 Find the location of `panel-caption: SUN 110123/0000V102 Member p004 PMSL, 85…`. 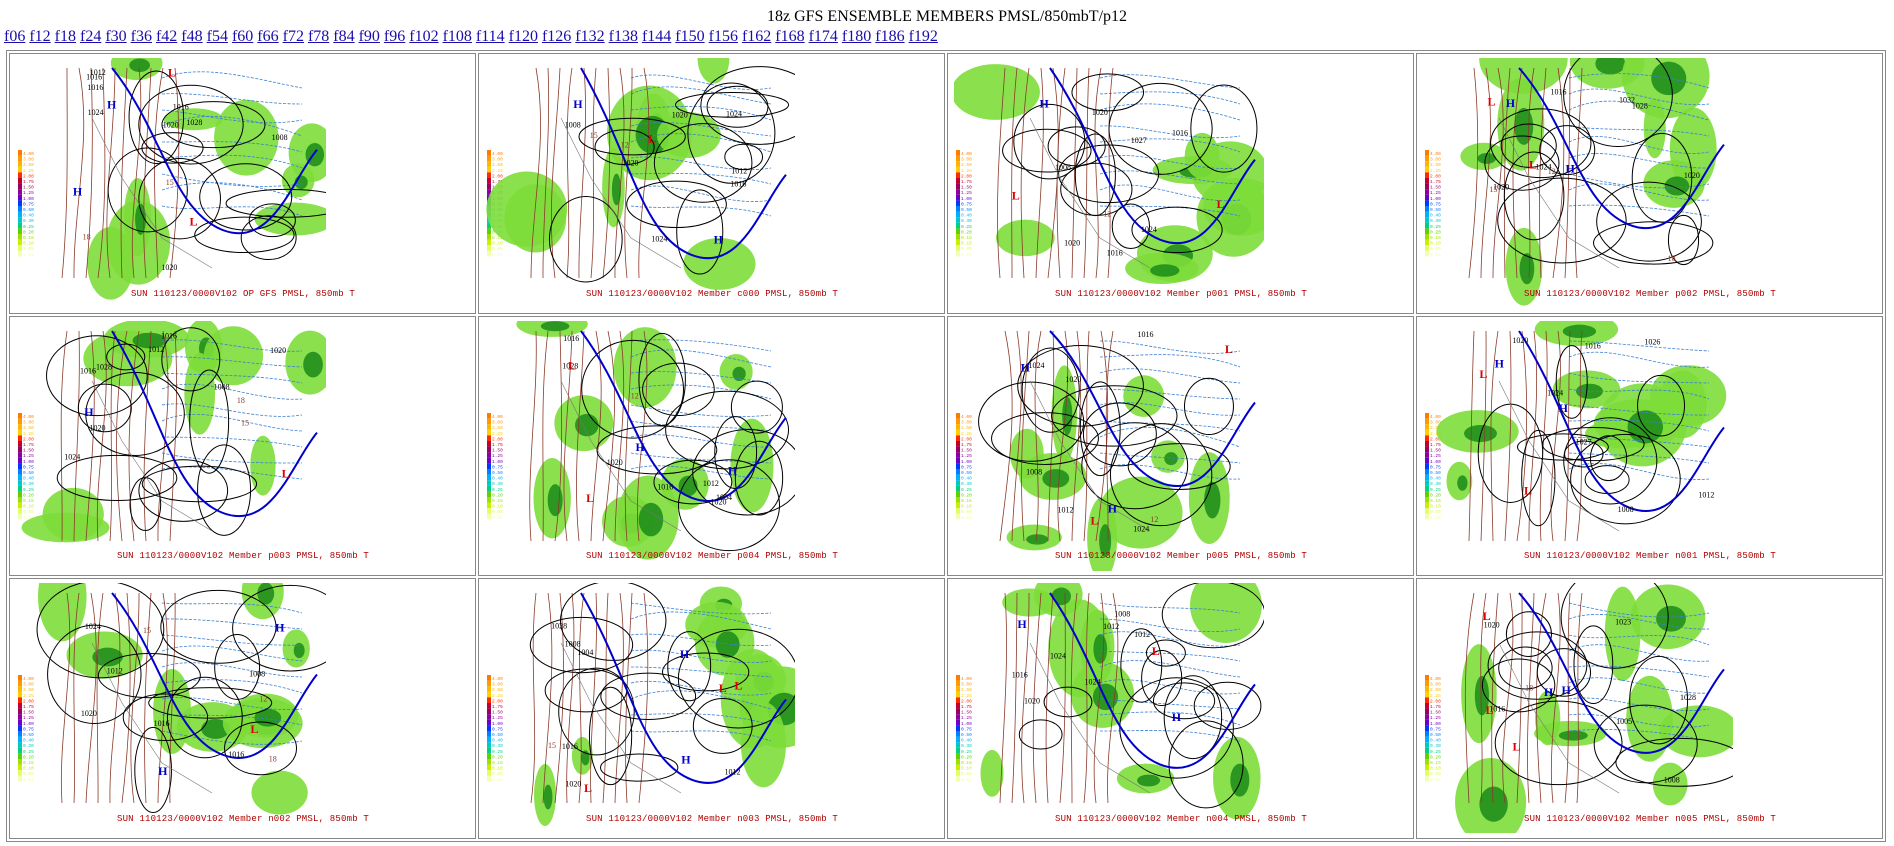

panel-caption: SUN 110123/0000V102 Member p004 PMSL, 85… is located at coordinates (712, 556).